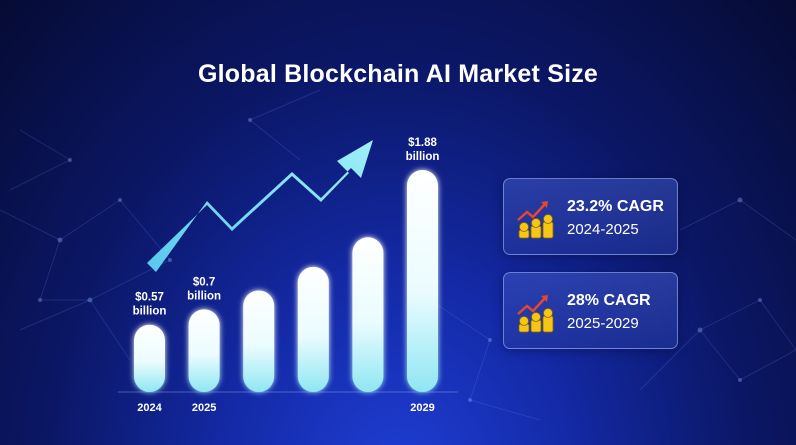 The image size is (796, 445). Describe the element at coordinates (260, 206) in the screenshot. I see `growth-arrow-icon` at that location.